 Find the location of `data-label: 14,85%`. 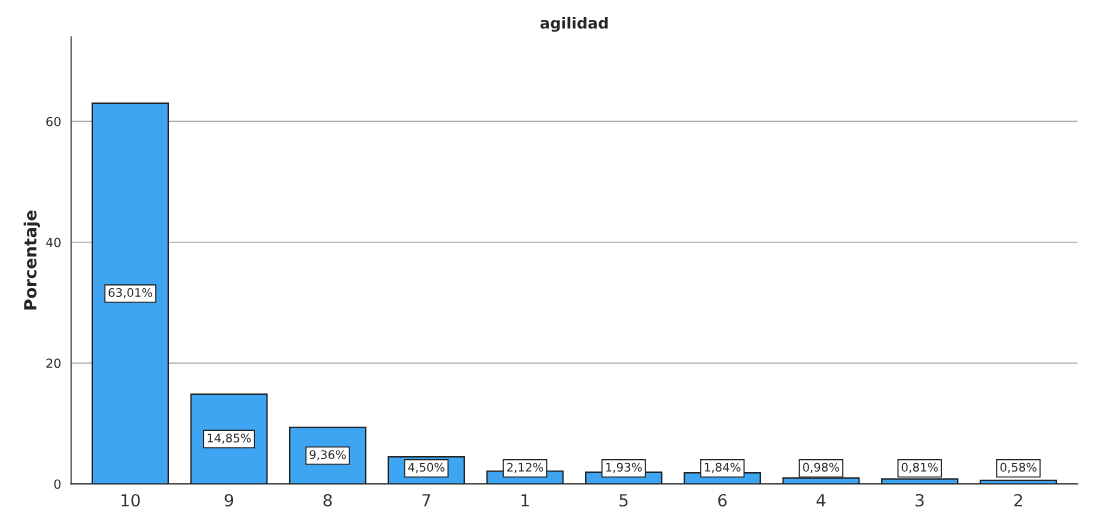

data-label: 14,85% is located at coordinates (229, 438).